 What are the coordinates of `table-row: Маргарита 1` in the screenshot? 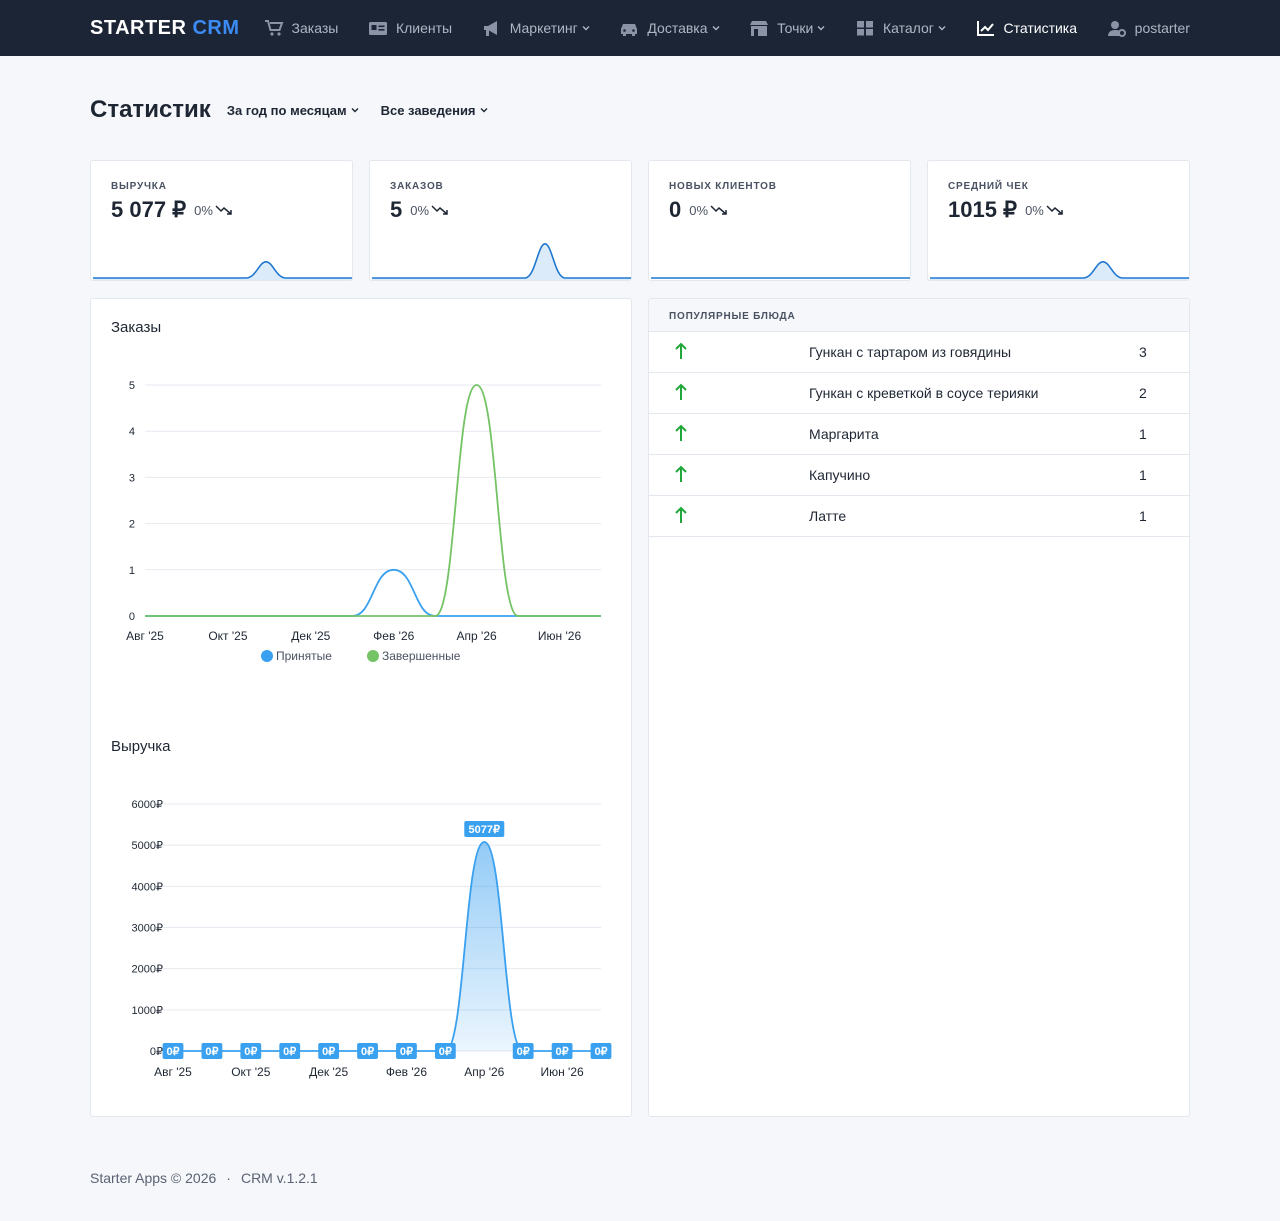 It's located at (919, 434).